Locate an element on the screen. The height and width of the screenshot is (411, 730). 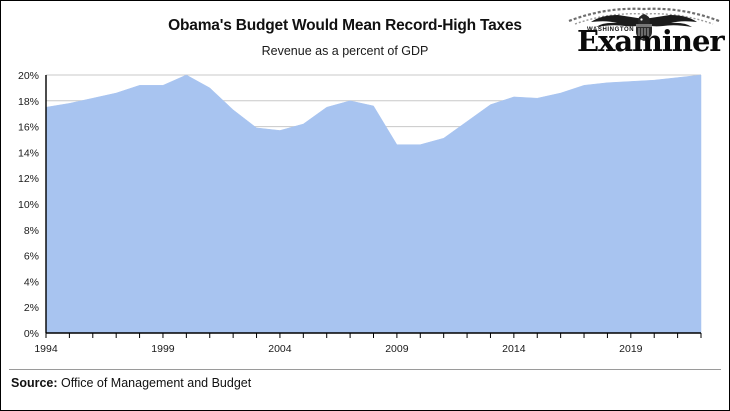
svg-text: 1994 is located at coordinates (46, 349).